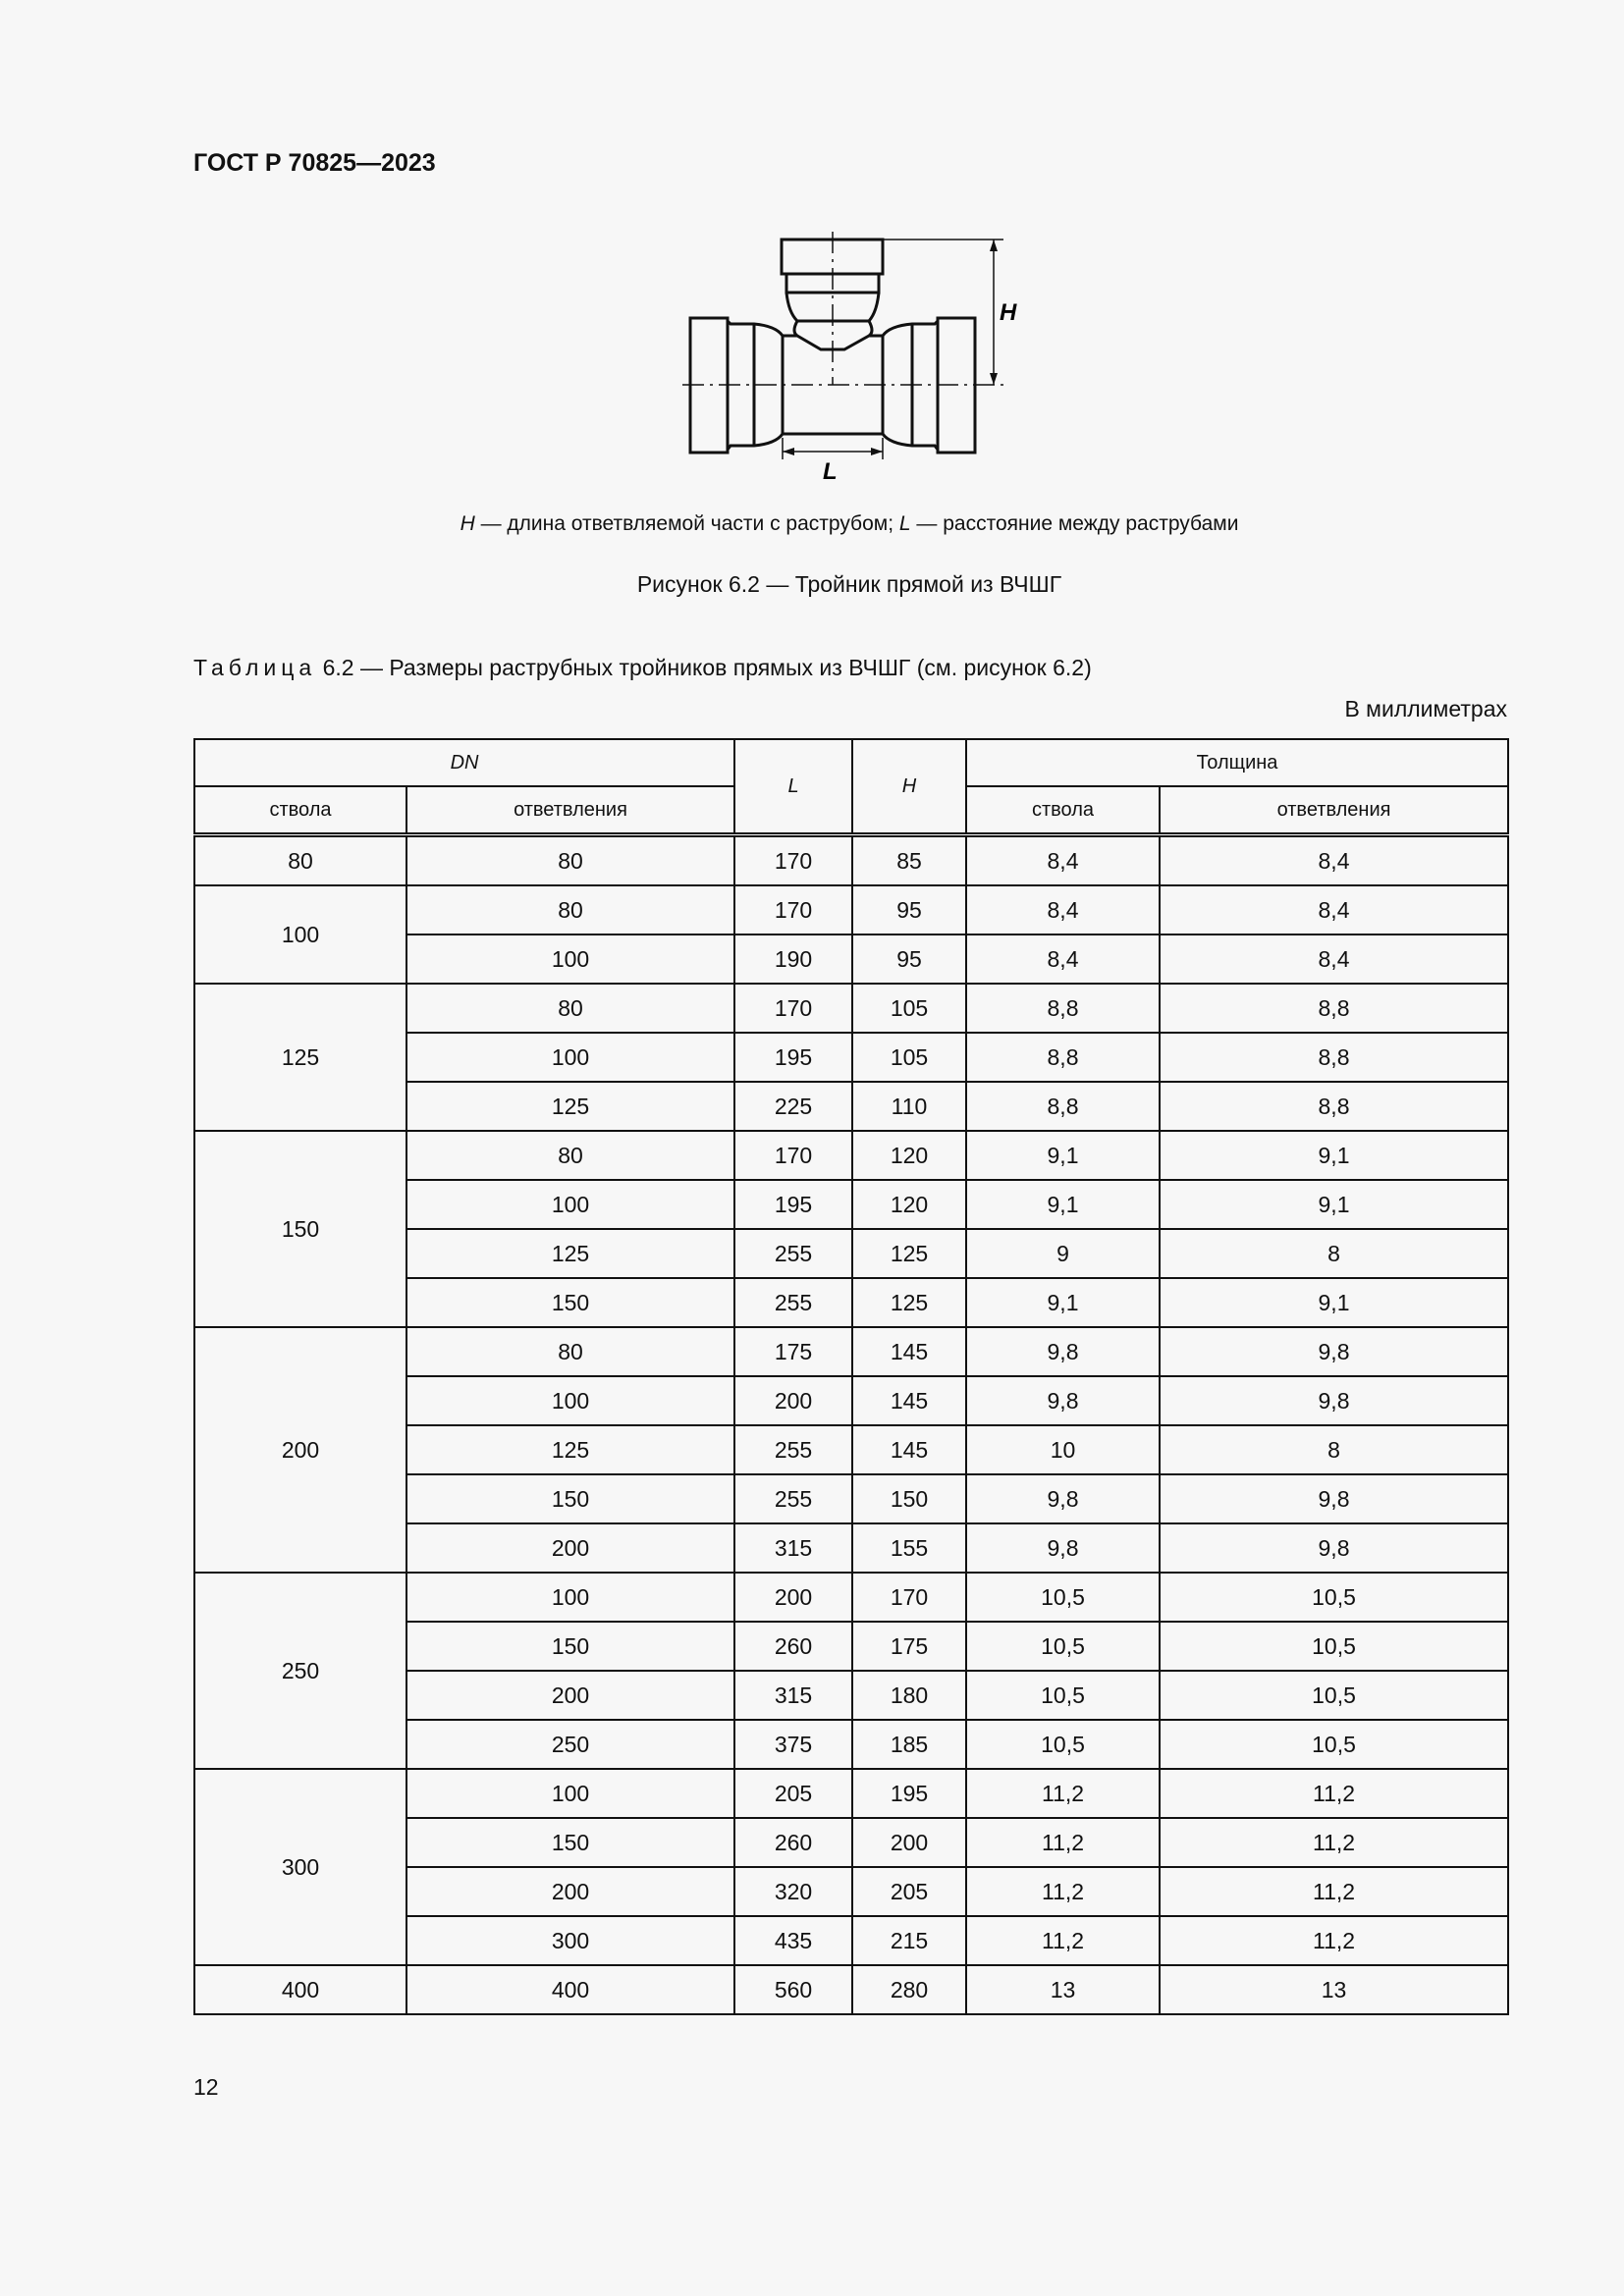  I want to click on table-row: 80 80 170 85 8,4 8,4, so click(851, 860).